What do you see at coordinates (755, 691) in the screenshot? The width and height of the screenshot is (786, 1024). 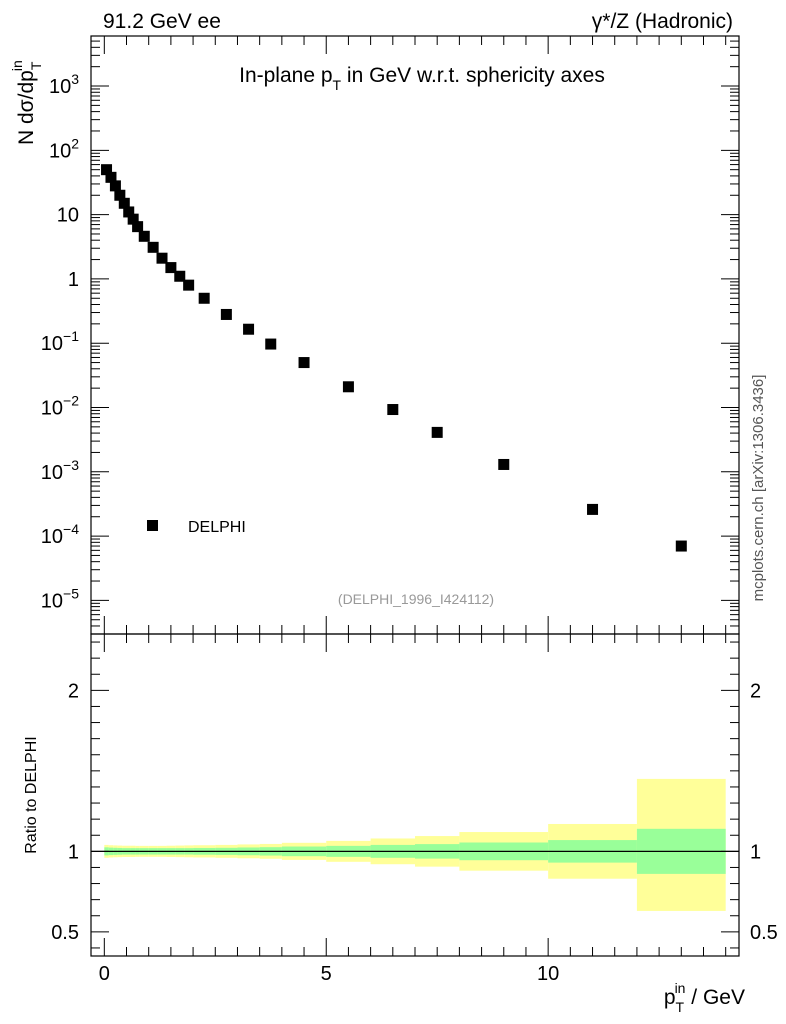 I see `ratio-y-tick-label-right: 2` at bounding box center [755, 691].